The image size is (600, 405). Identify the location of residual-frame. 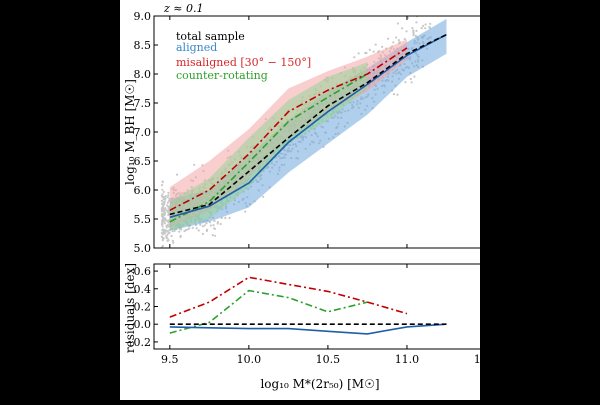
(320, 306).